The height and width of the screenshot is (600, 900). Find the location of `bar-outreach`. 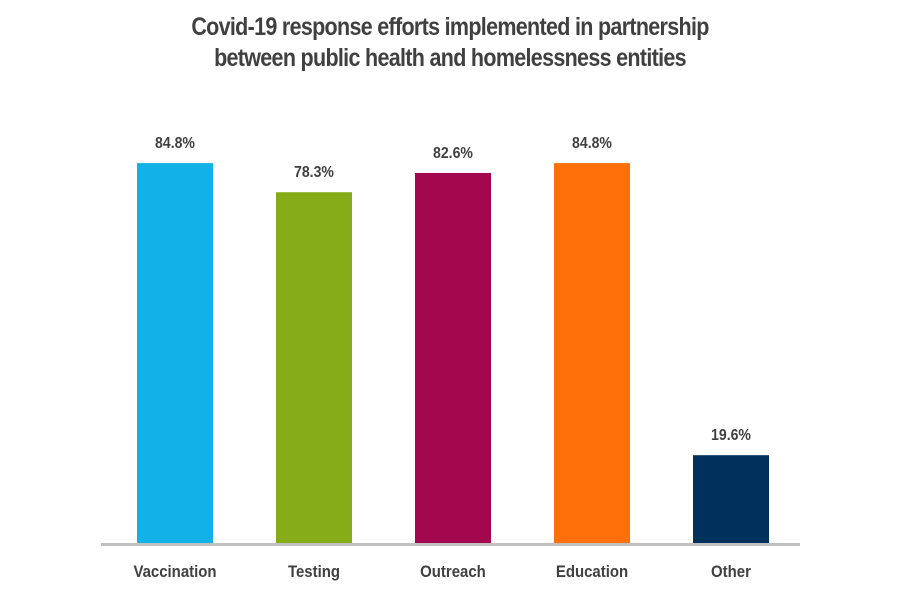

bar-outreach is located at coordinates (453, 357).